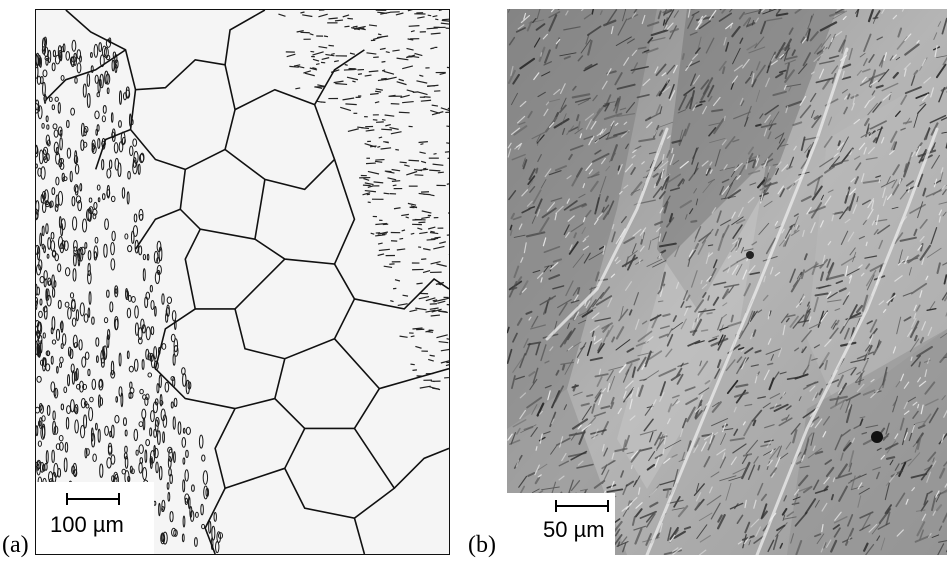 This screenshot has width=948, height=561. I want to click on scale-bar-a, so click(93, 499).